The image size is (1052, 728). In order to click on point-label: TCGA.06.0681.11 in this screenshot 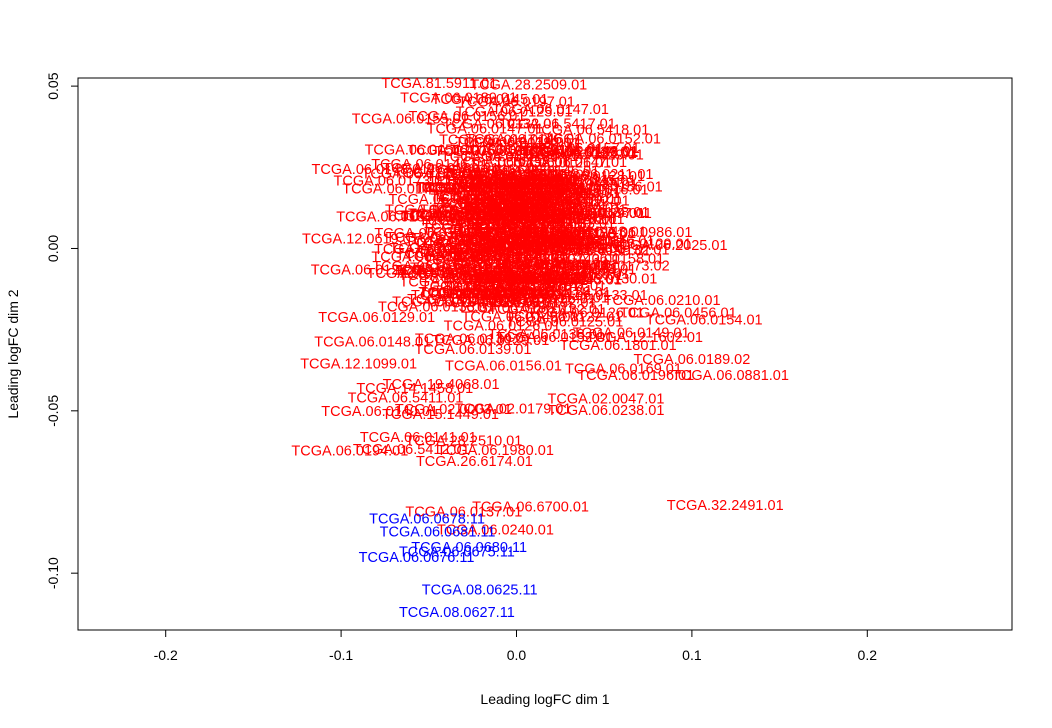, I will do `click(438, 532)`.